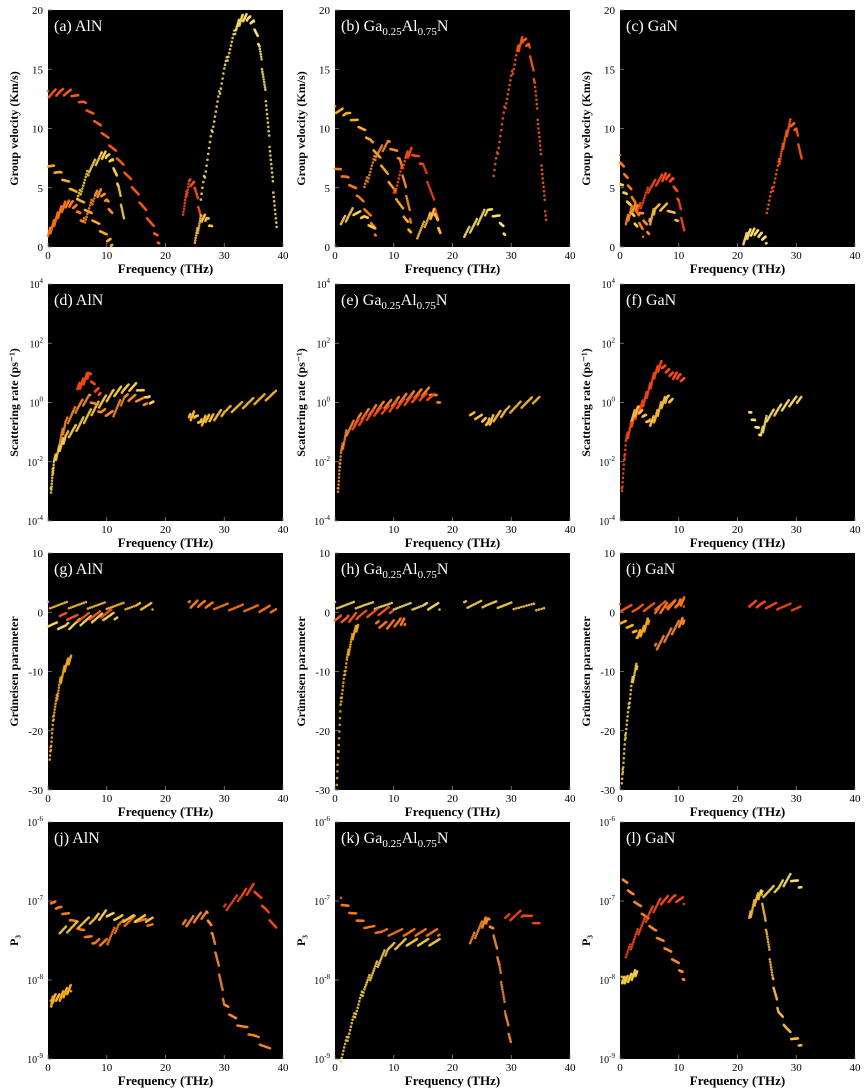  What do you see at coordinates (737, 542) in the screenshot?
I see `x-axis-label: Frequency (THz)` at bounding box center [737, 542].